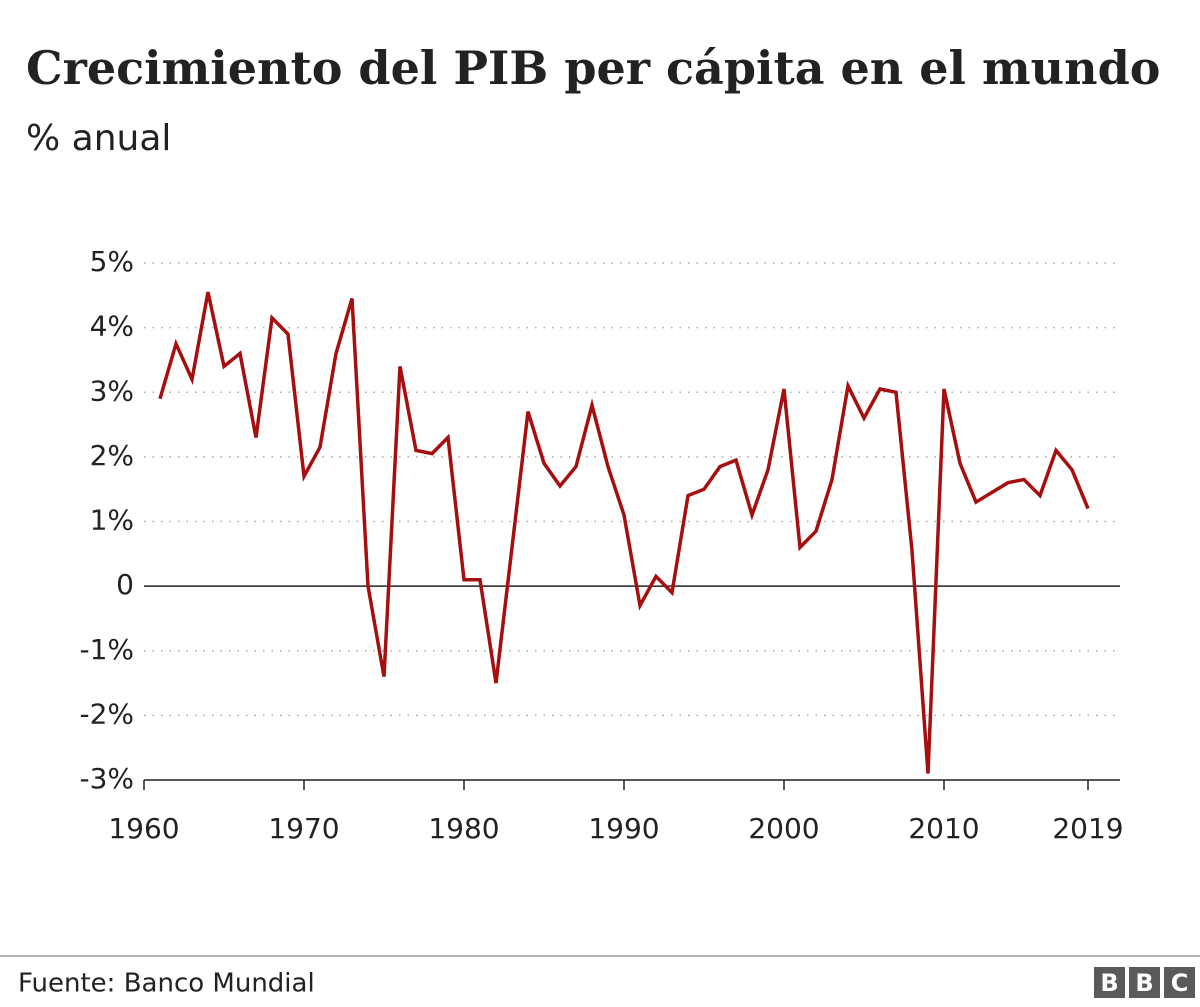 Image resolution: width=1200 pixels, height=1007 pixels. I want to click on y-tick-label: -1%, so click(106, 649).